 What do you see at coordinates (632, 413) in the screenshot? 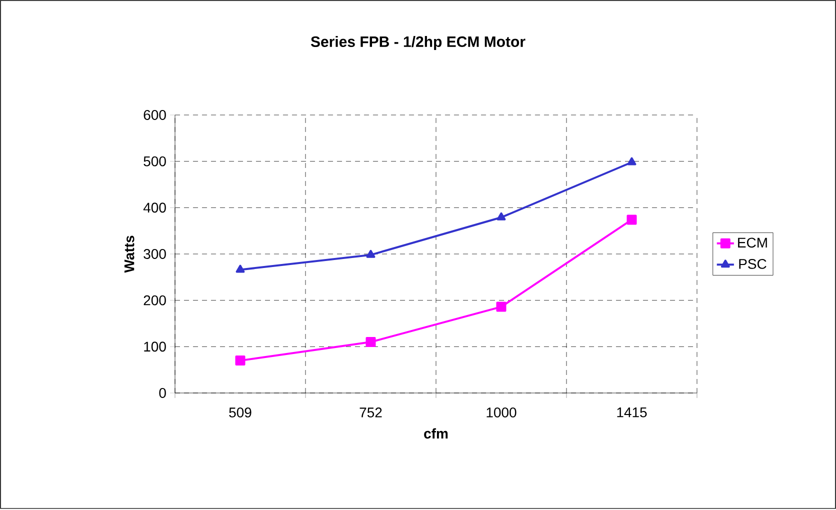
I see `x-tick-label: 1415` at bounding box center [632, 413].